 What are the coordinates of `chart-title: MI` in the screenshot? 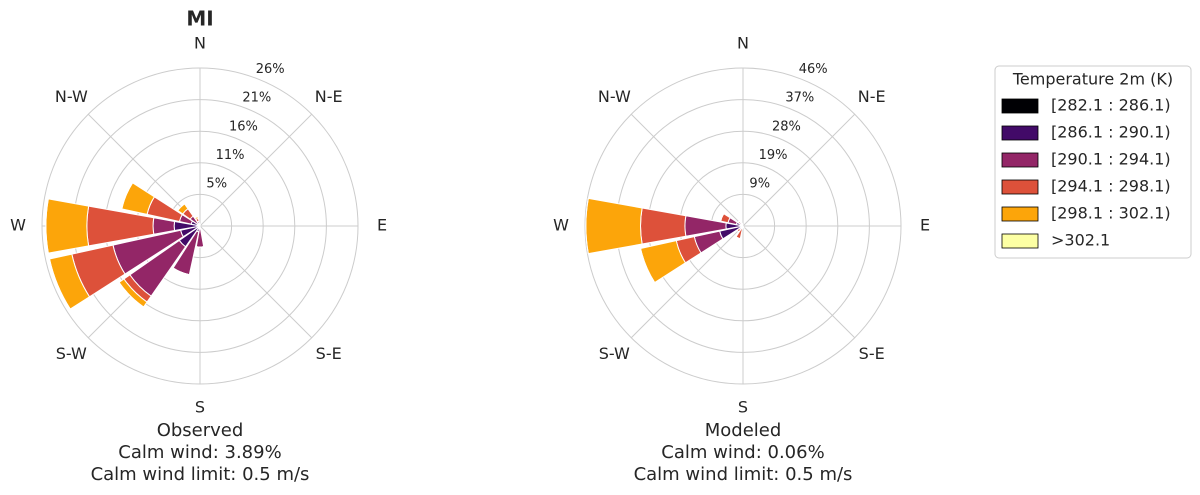 It's located at (199, 19).